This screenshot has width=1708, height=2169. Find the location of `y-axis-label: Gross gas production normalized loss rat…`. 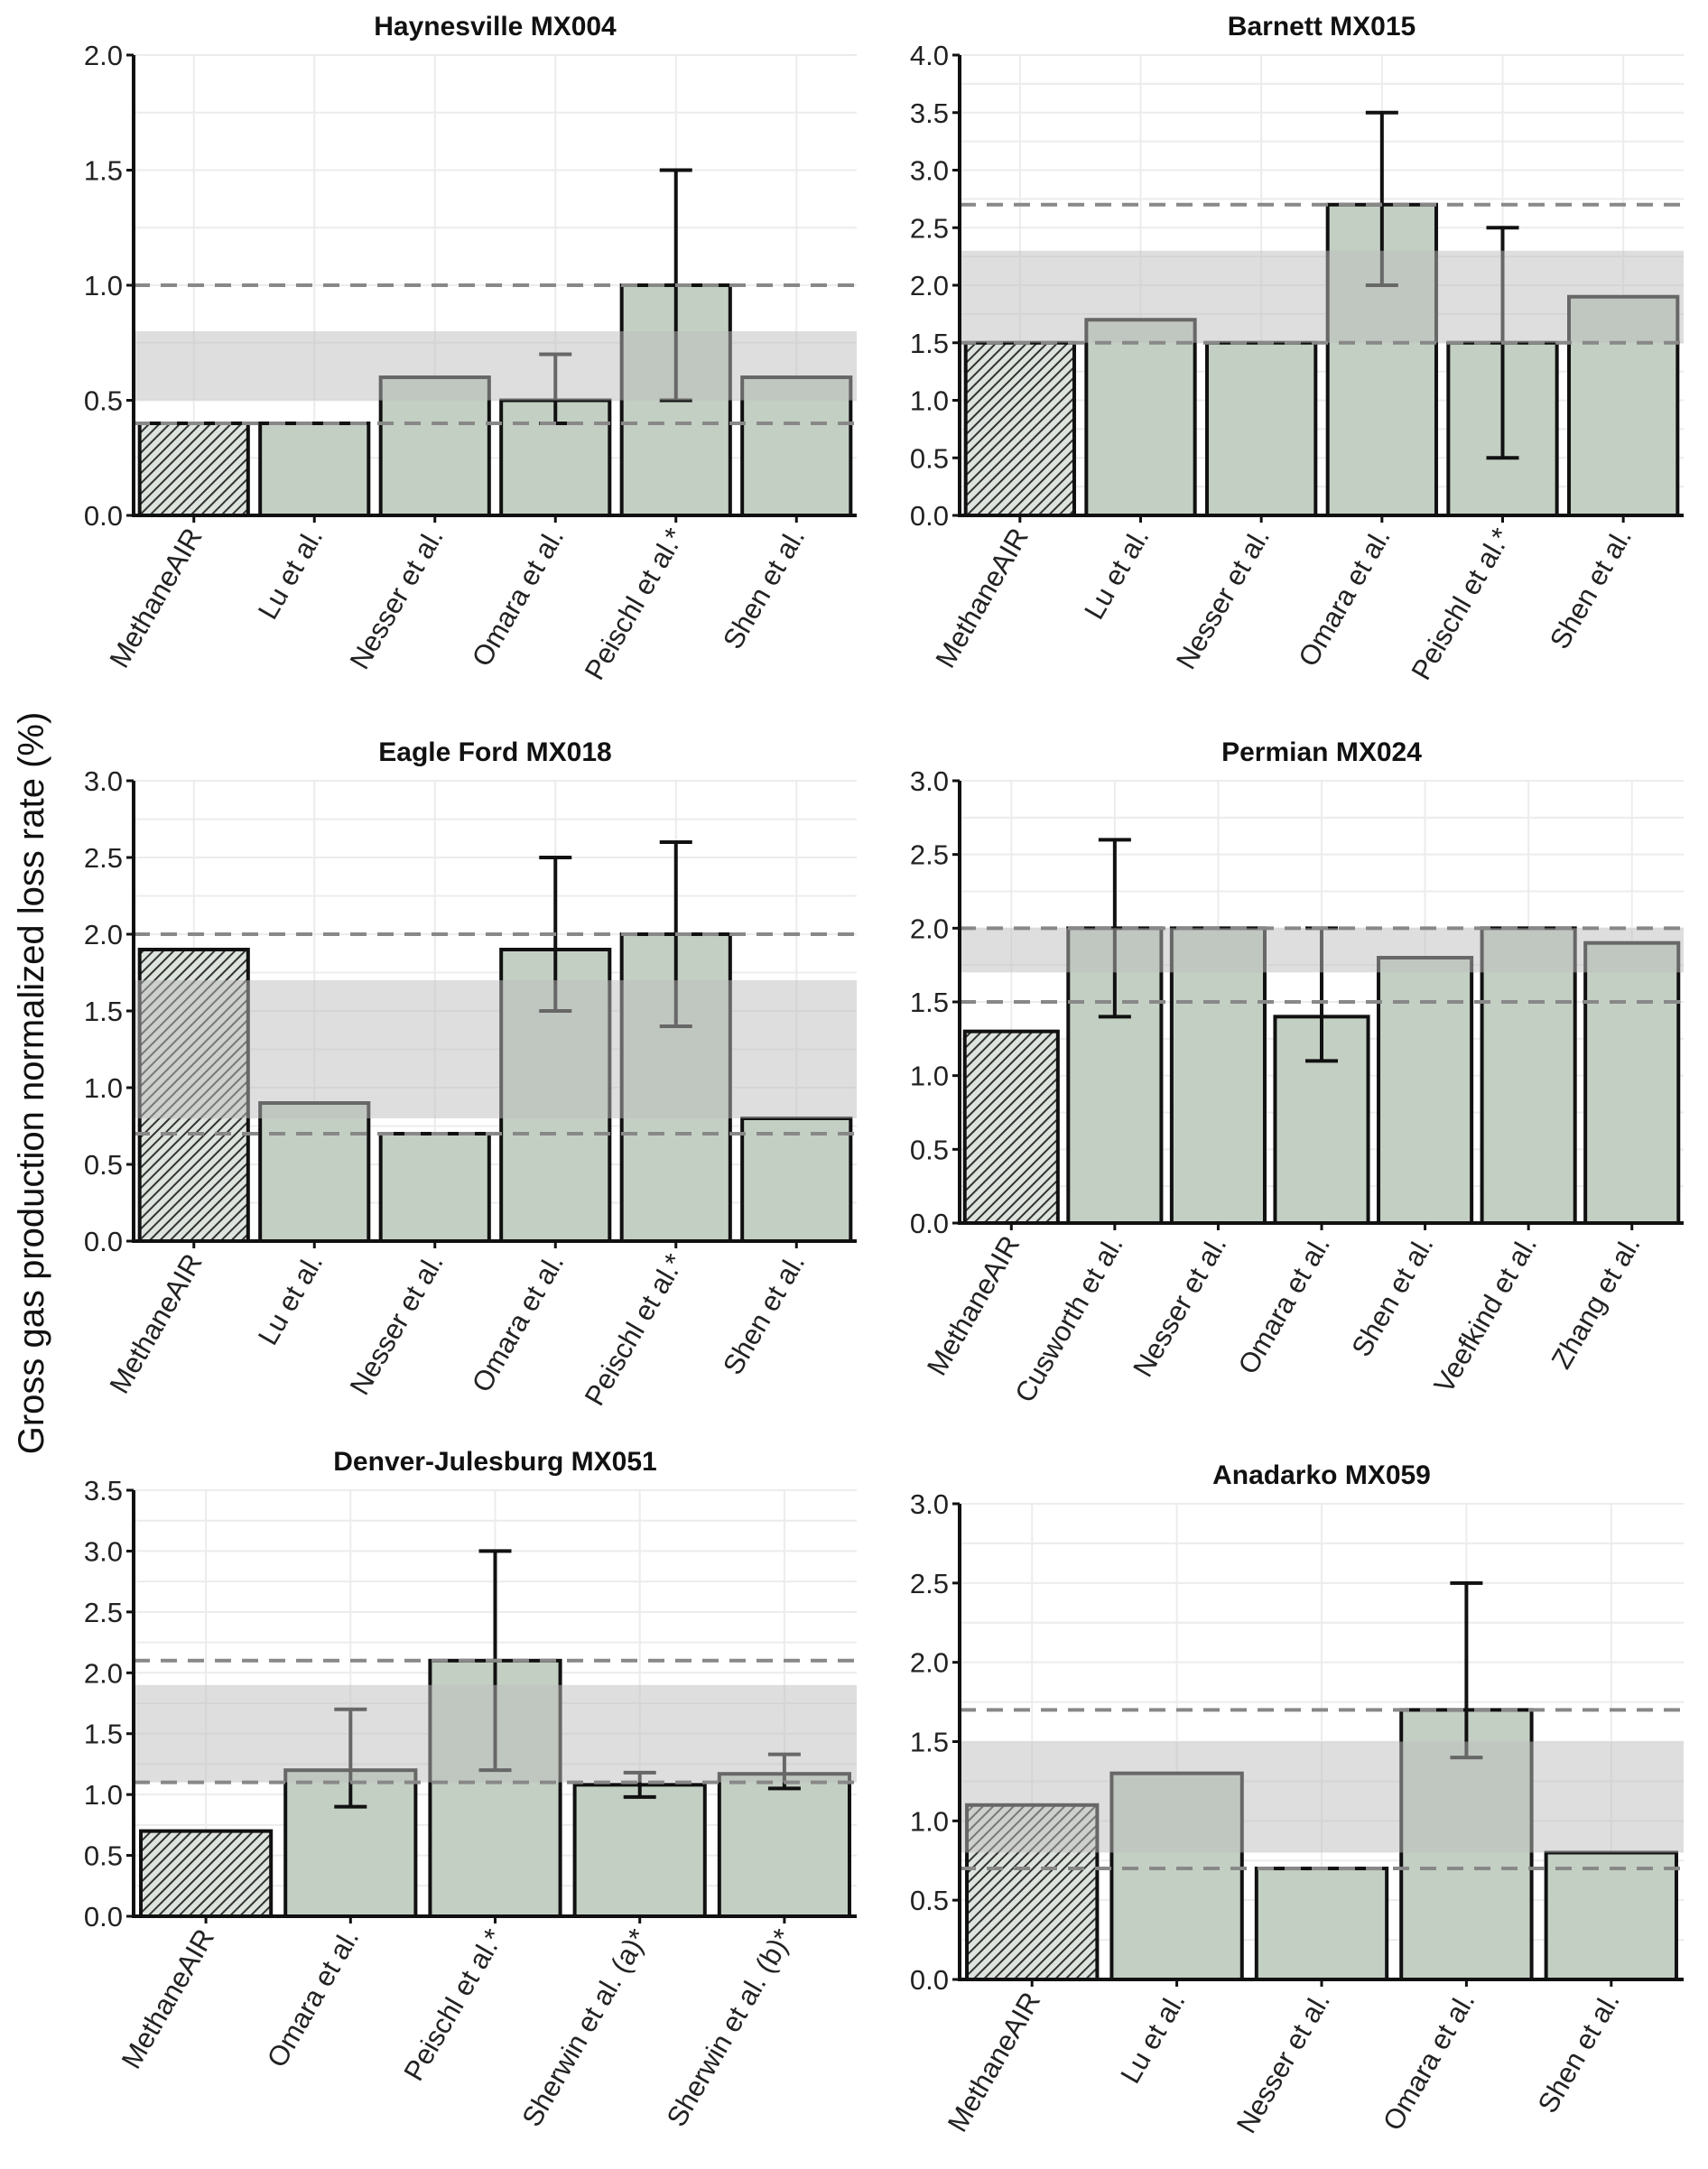

y-axis-label: Gross gas production normalized loss rat… is located at coordinates (31, 1083).